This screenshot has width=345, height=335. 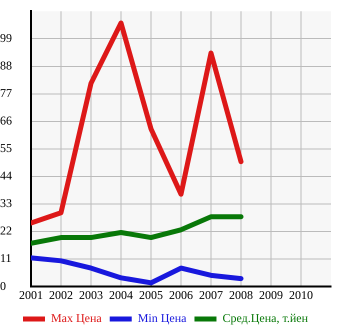 I want to click on x-tick-label: 2010, so click(x=301, y=295).